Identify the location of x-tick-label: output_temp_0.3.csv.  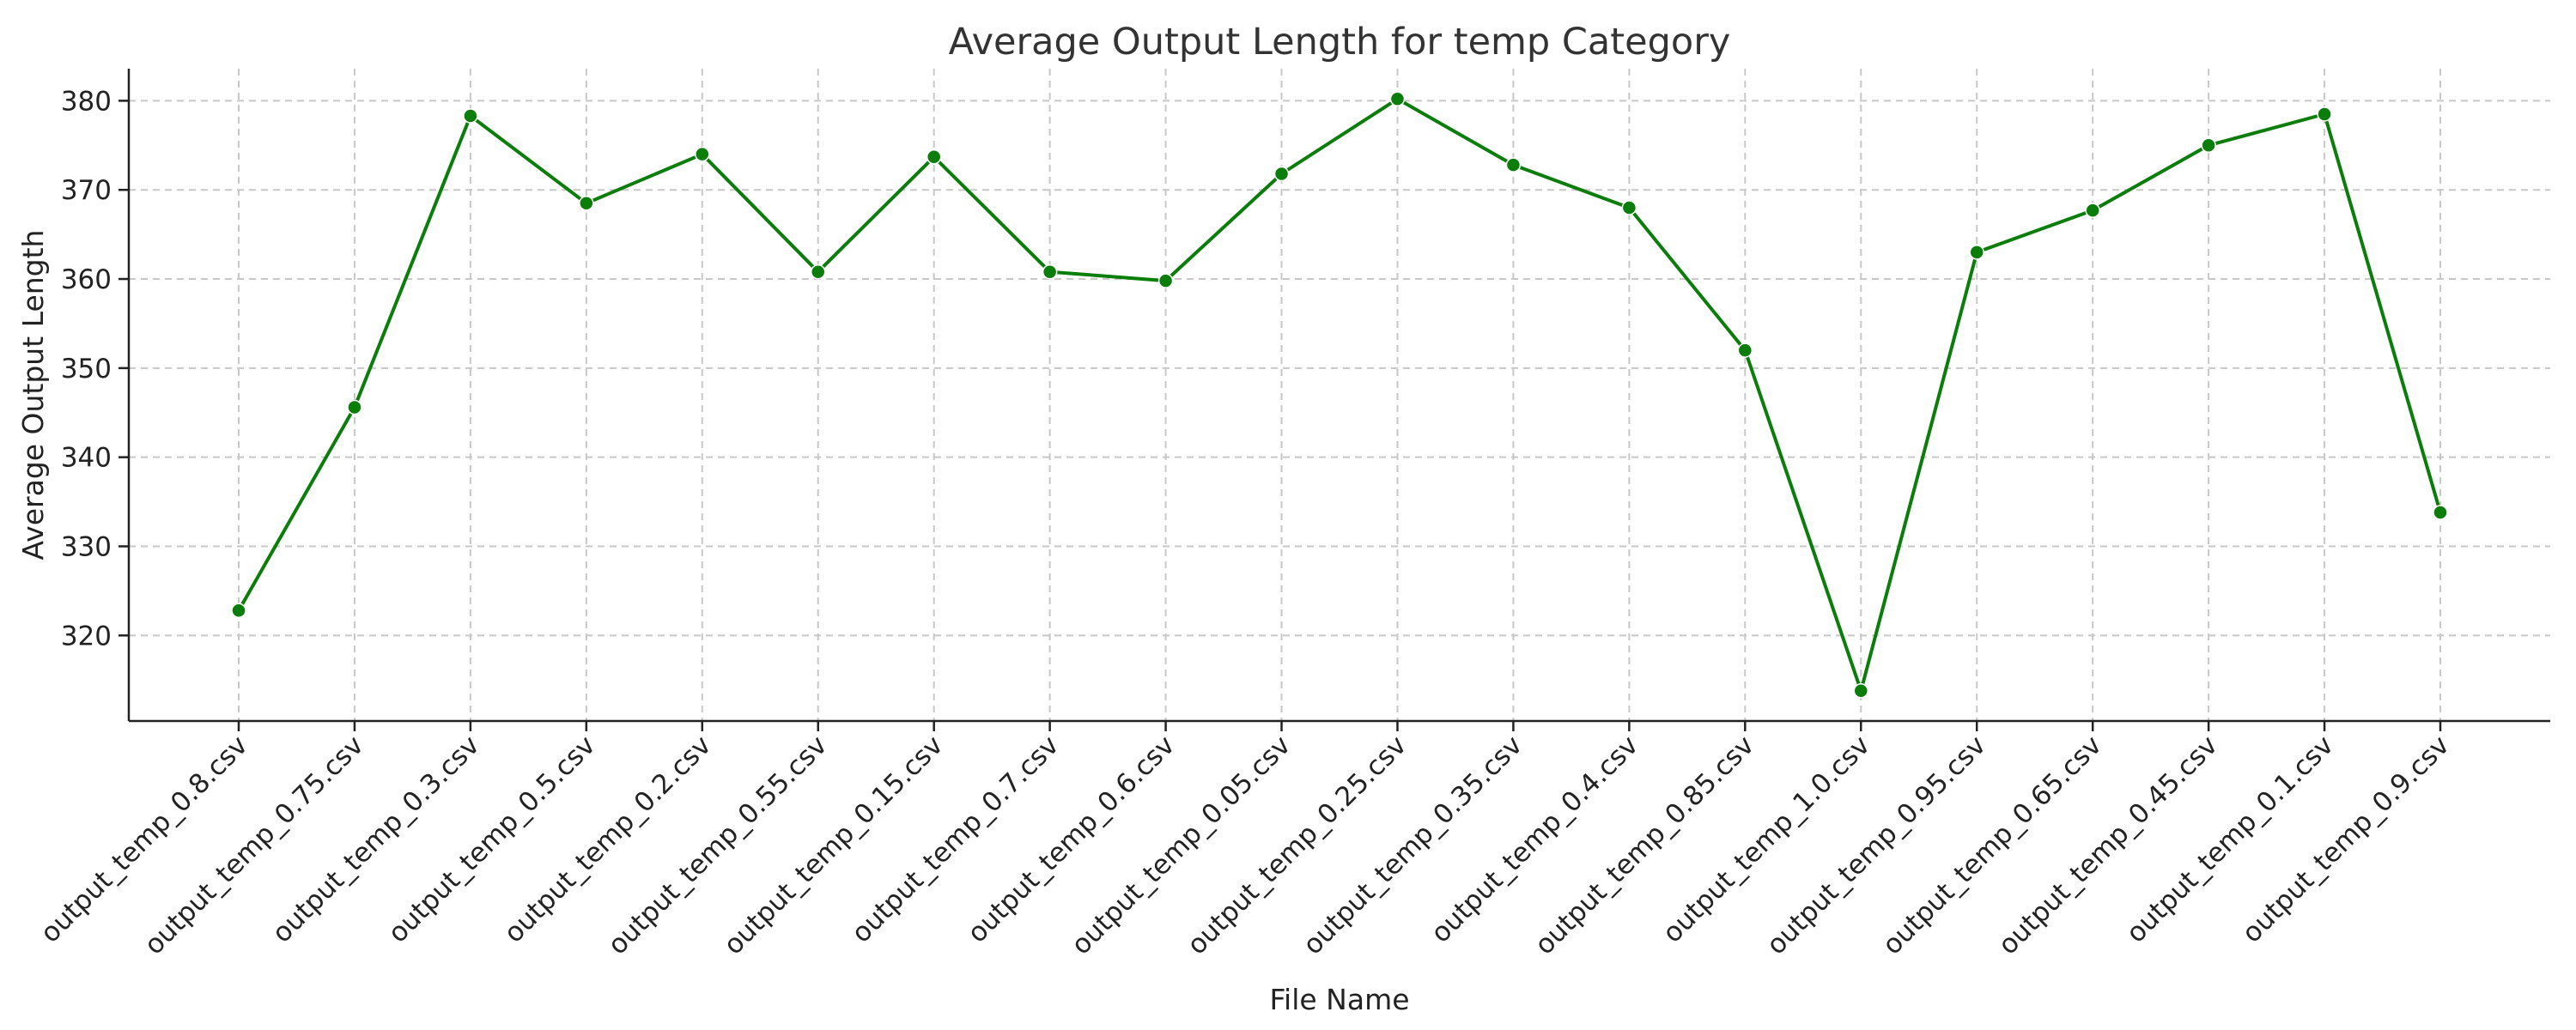
(376, 839).